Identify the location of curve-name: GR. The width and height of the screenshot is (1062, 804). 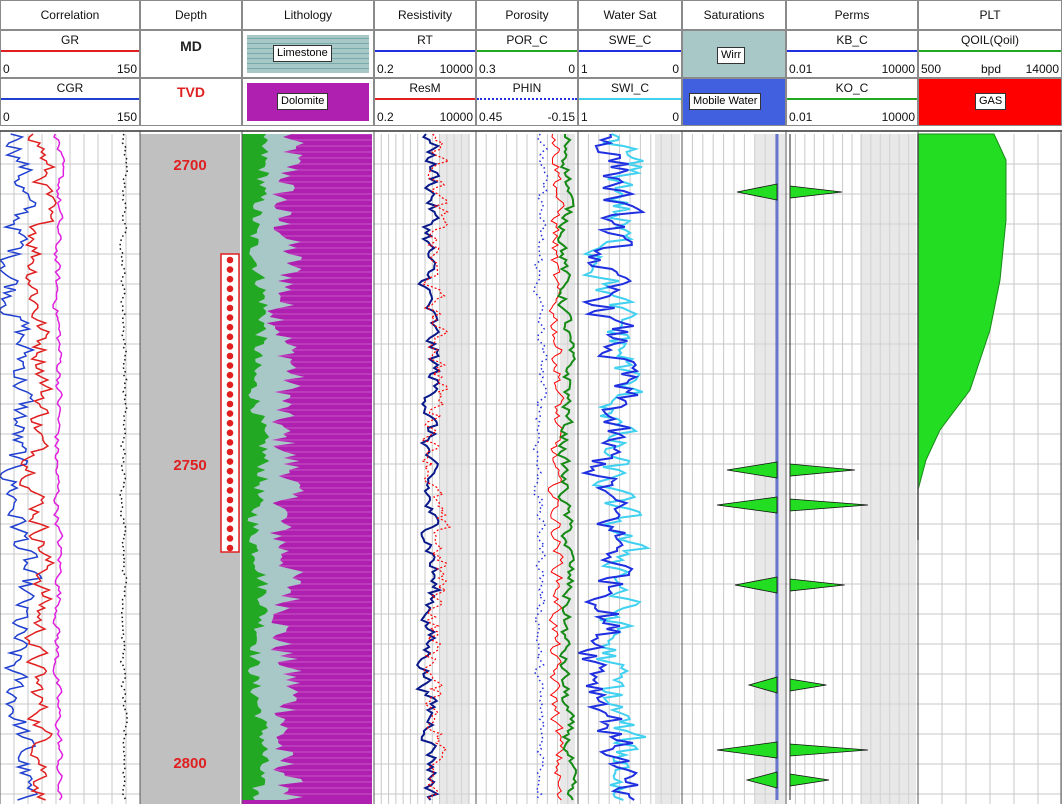
(70, 40).